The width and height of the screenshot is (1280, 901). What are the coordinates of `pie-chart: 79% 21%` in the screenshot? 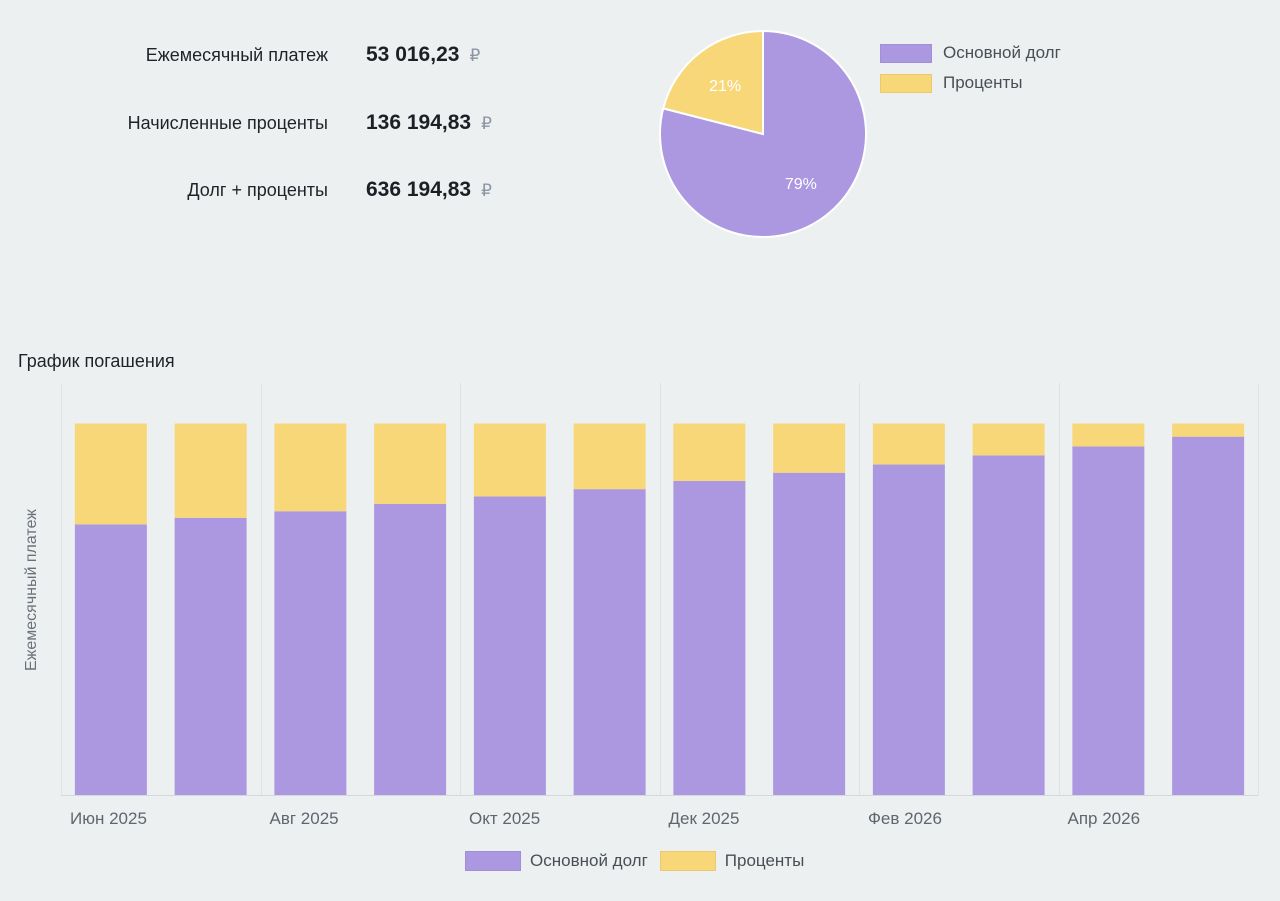 It's located at (763, 133).